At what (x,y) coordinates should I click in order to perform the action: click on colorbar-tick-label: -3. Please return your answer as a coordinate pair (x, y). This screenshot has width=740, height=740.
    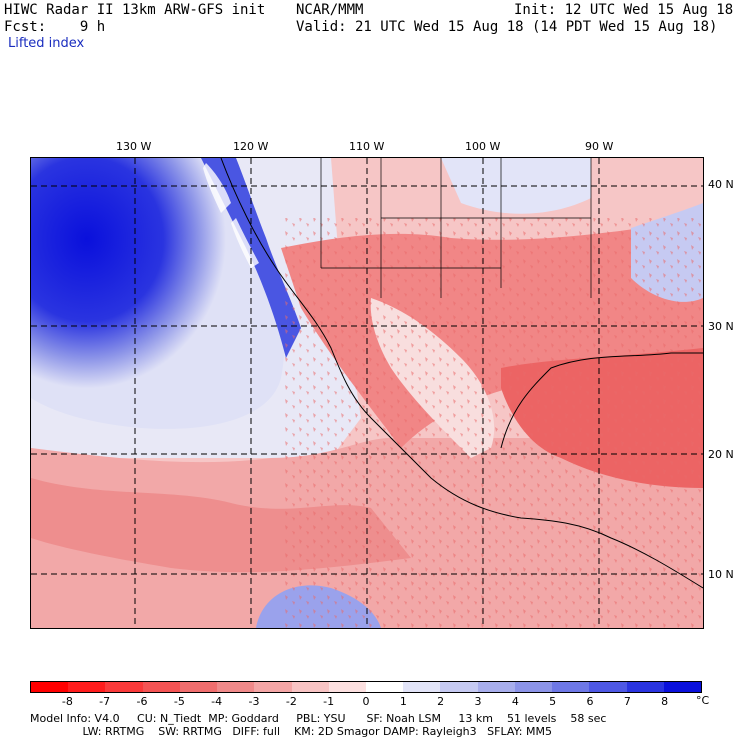
    Looking at the image, I should click on (254, 701).